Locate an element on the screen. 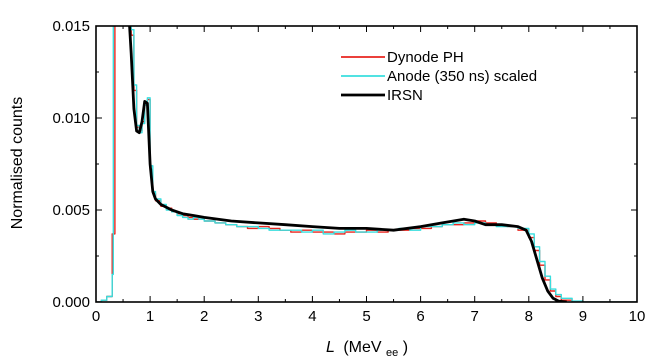 This screenshot has width=650, height=361. x-tick-label: 5 is located at coordinates (366, 316).